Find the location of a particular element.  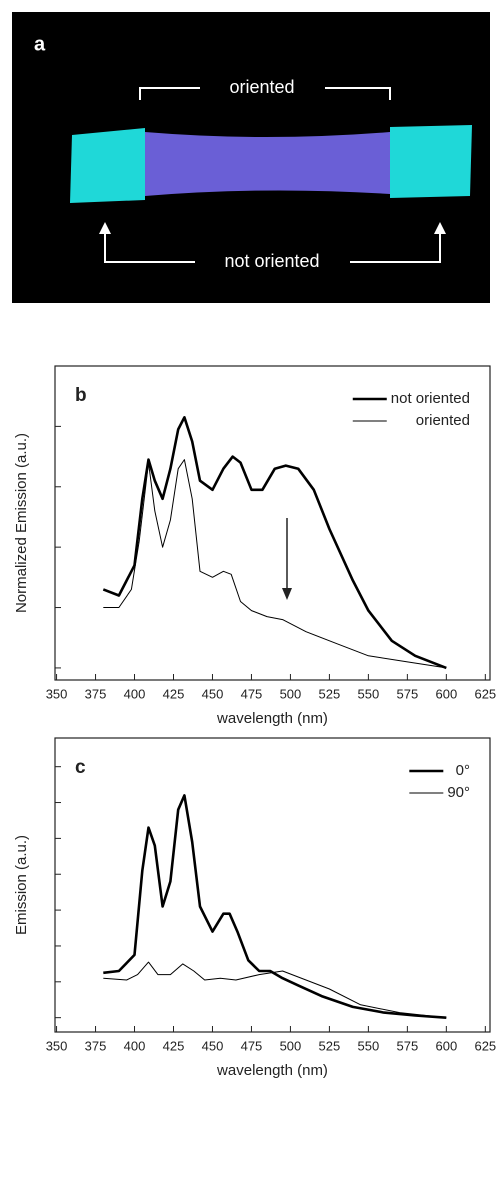

annotation-arrow is located at coordinates (287, 559).